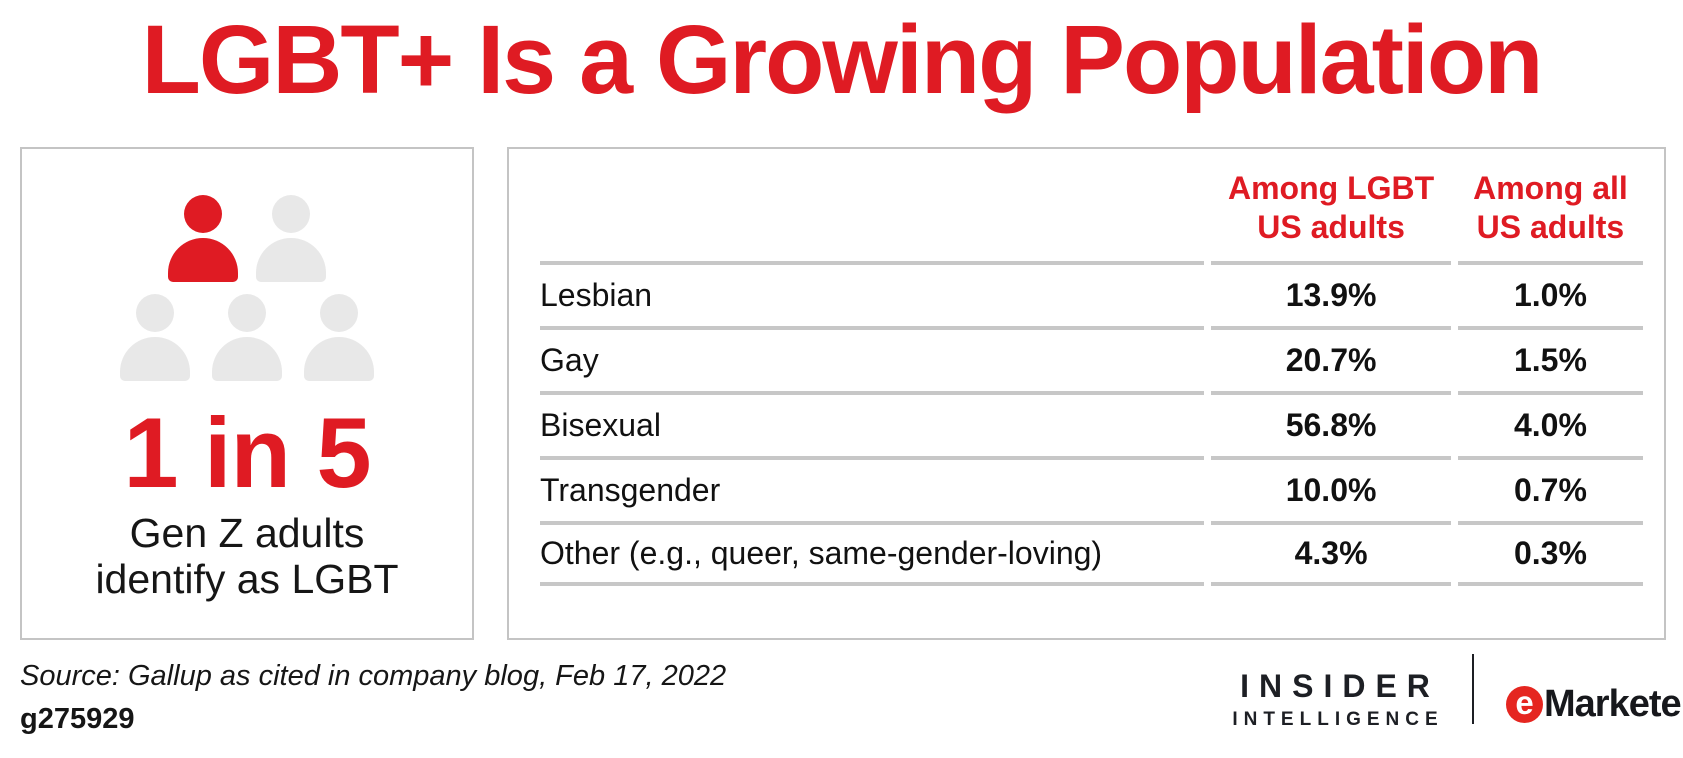  I want to click on row-value-all: 1.5%, so click(1550, 358).